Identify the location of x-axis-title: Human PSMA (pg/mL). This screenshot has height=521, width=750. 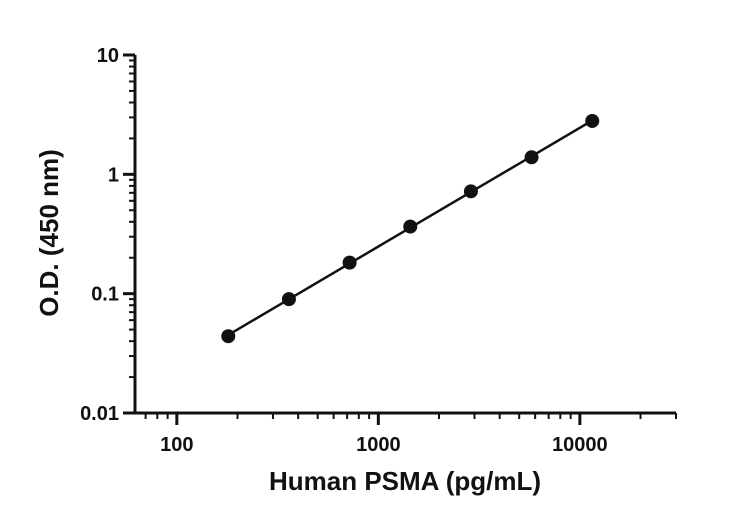
(405, 481).